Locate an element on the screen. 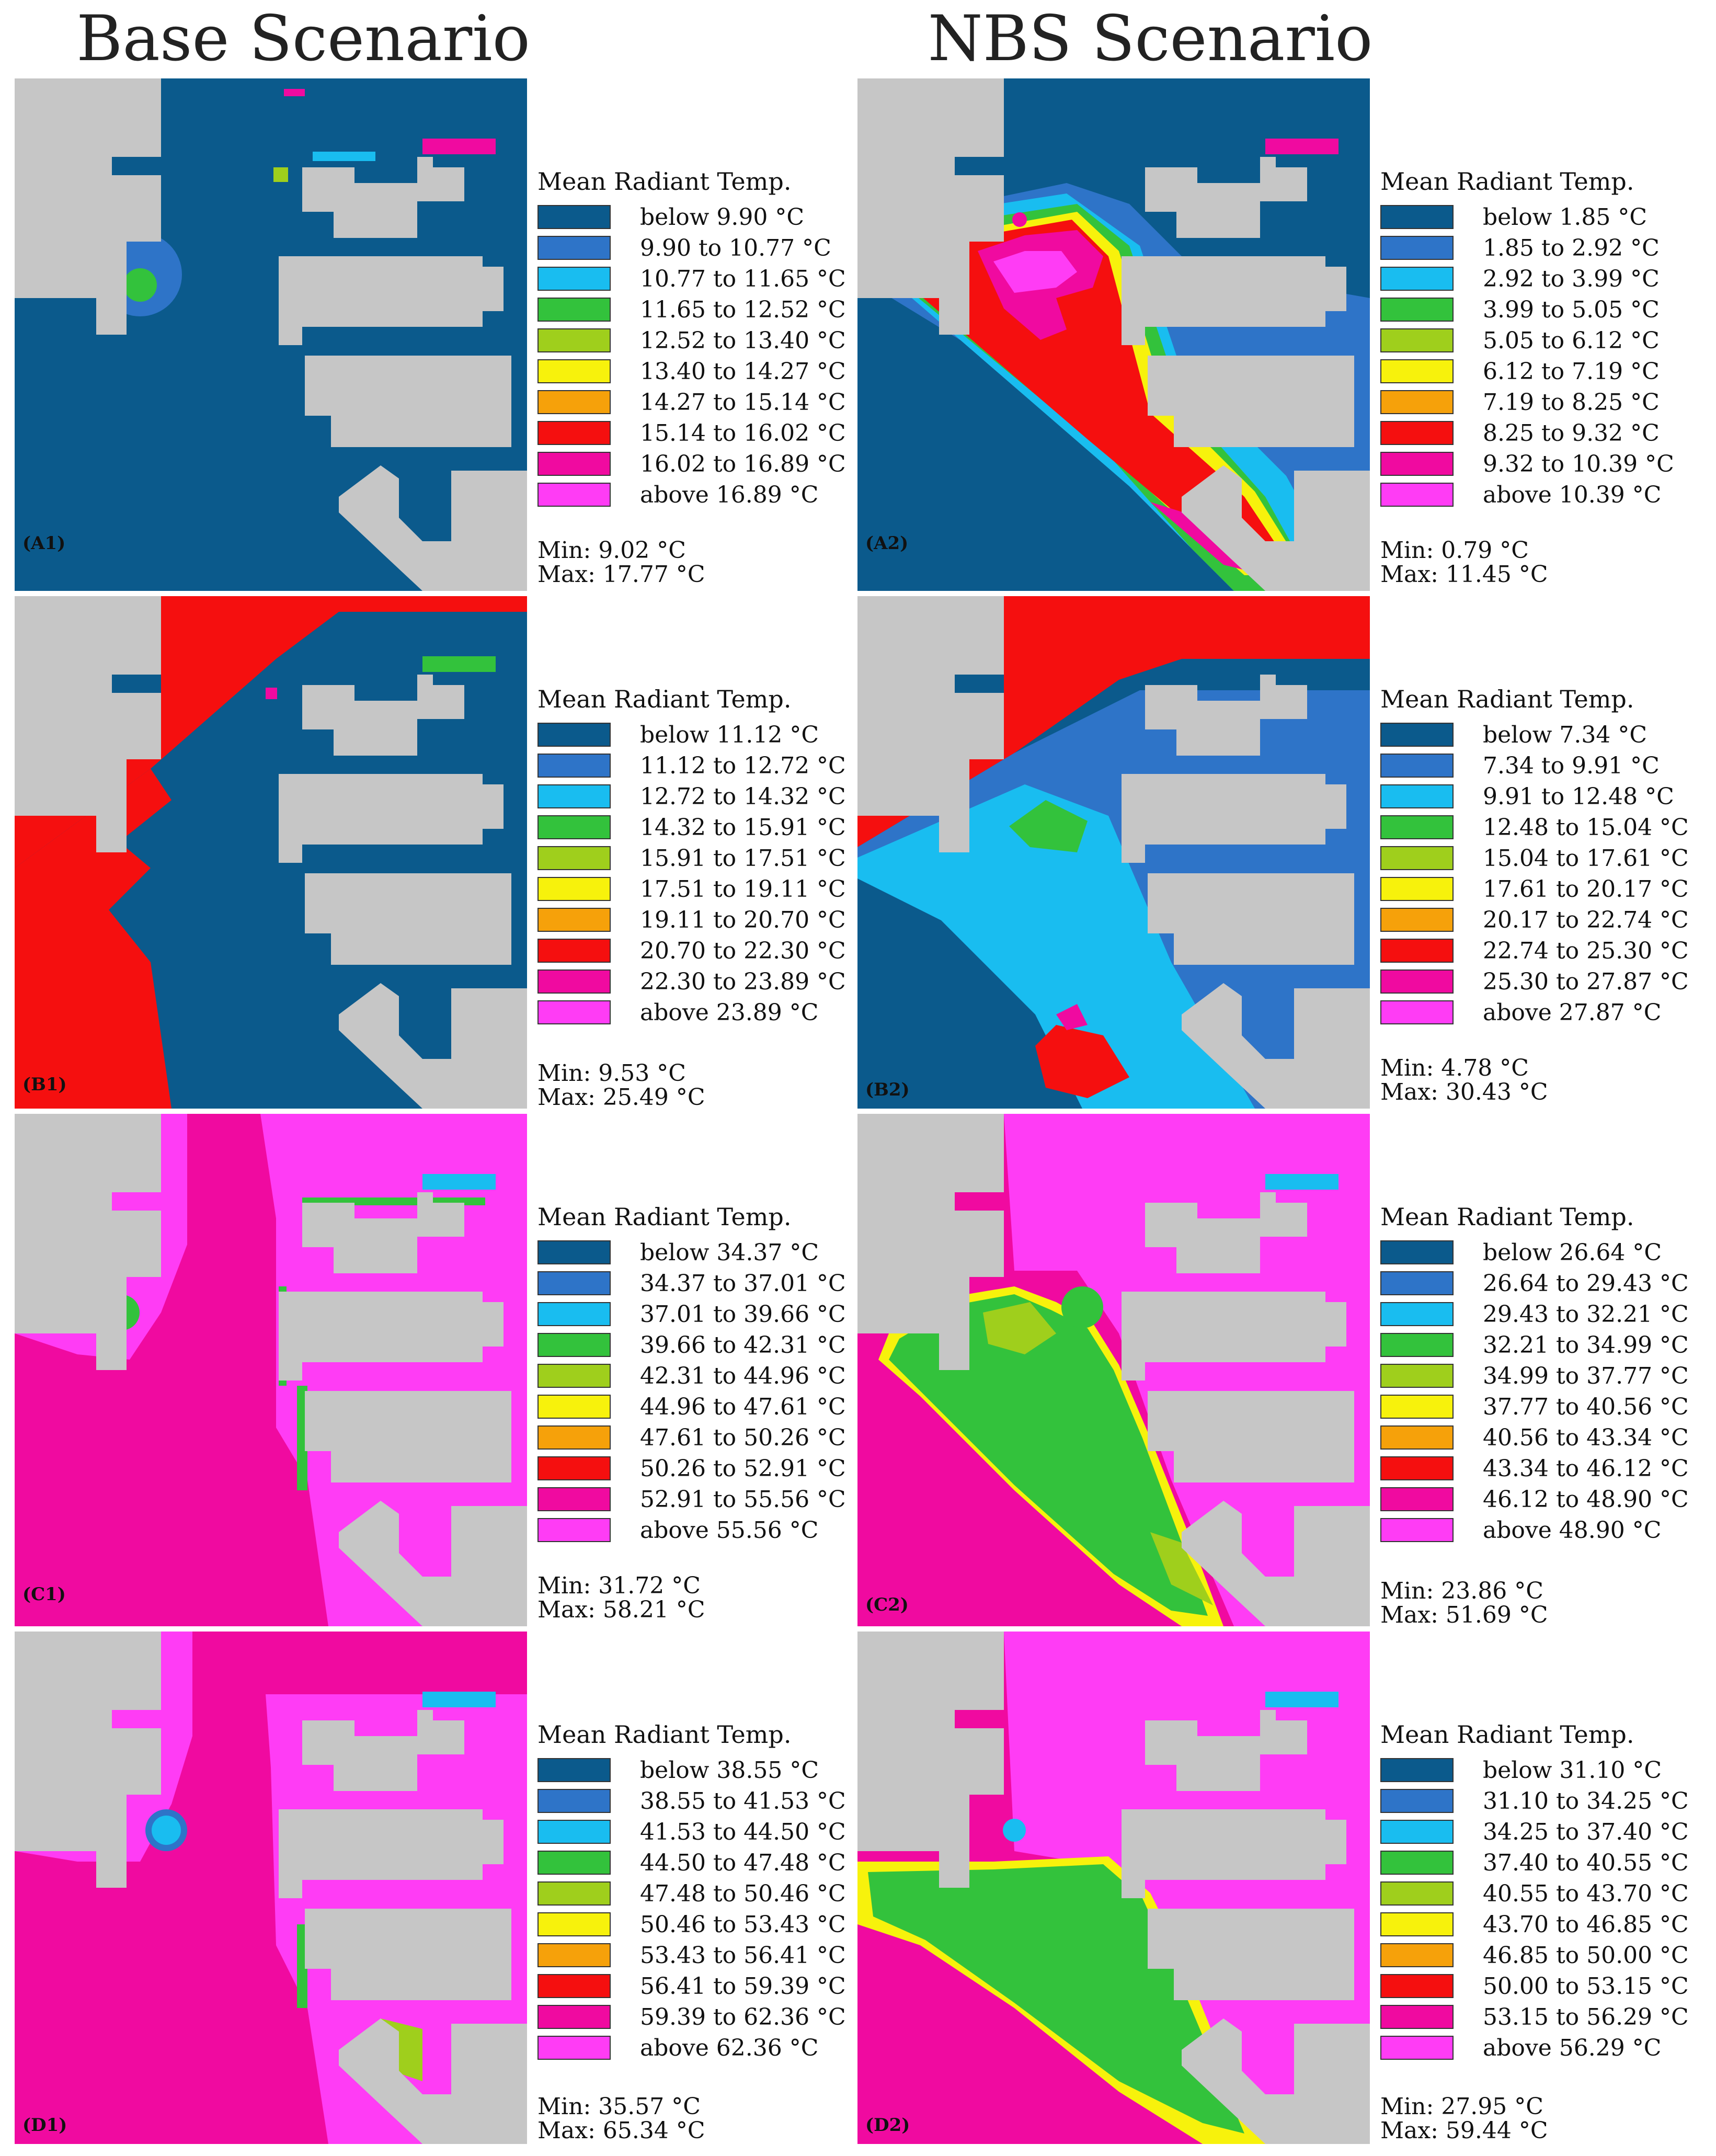 The image size is (1716, 2156). legend-row: 14.27 to 15.14 °C is located at coordinates (696, 403).